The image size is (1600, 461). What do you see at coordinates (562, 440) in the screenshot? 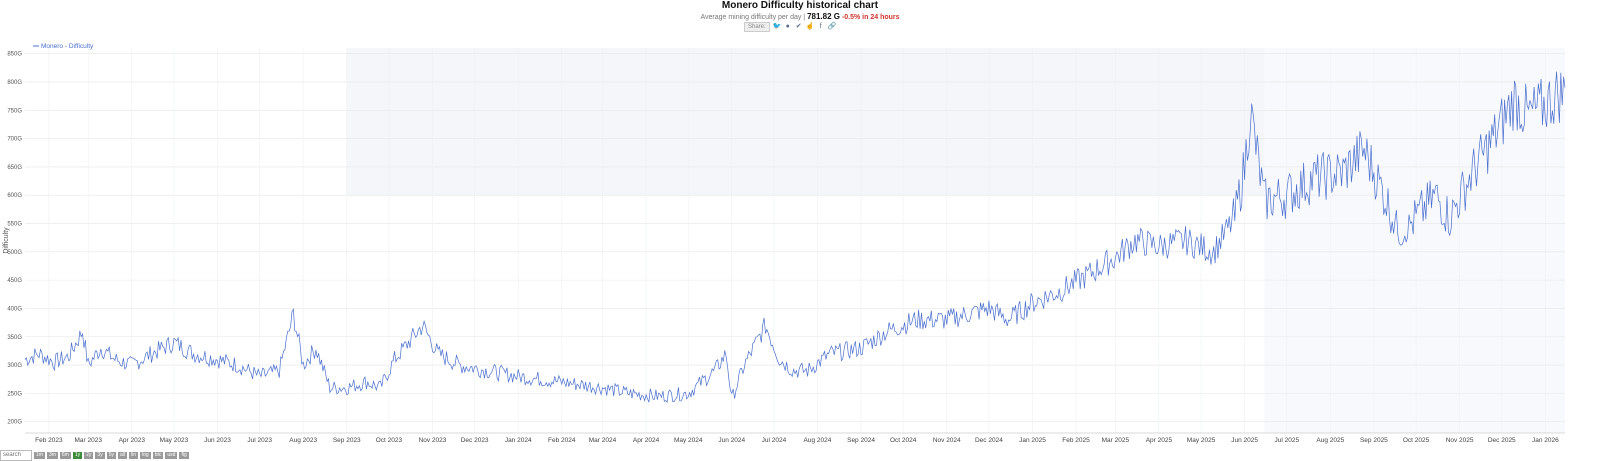
I see `x-tick-label: Feb 2024` at bounding box center [562, 440].